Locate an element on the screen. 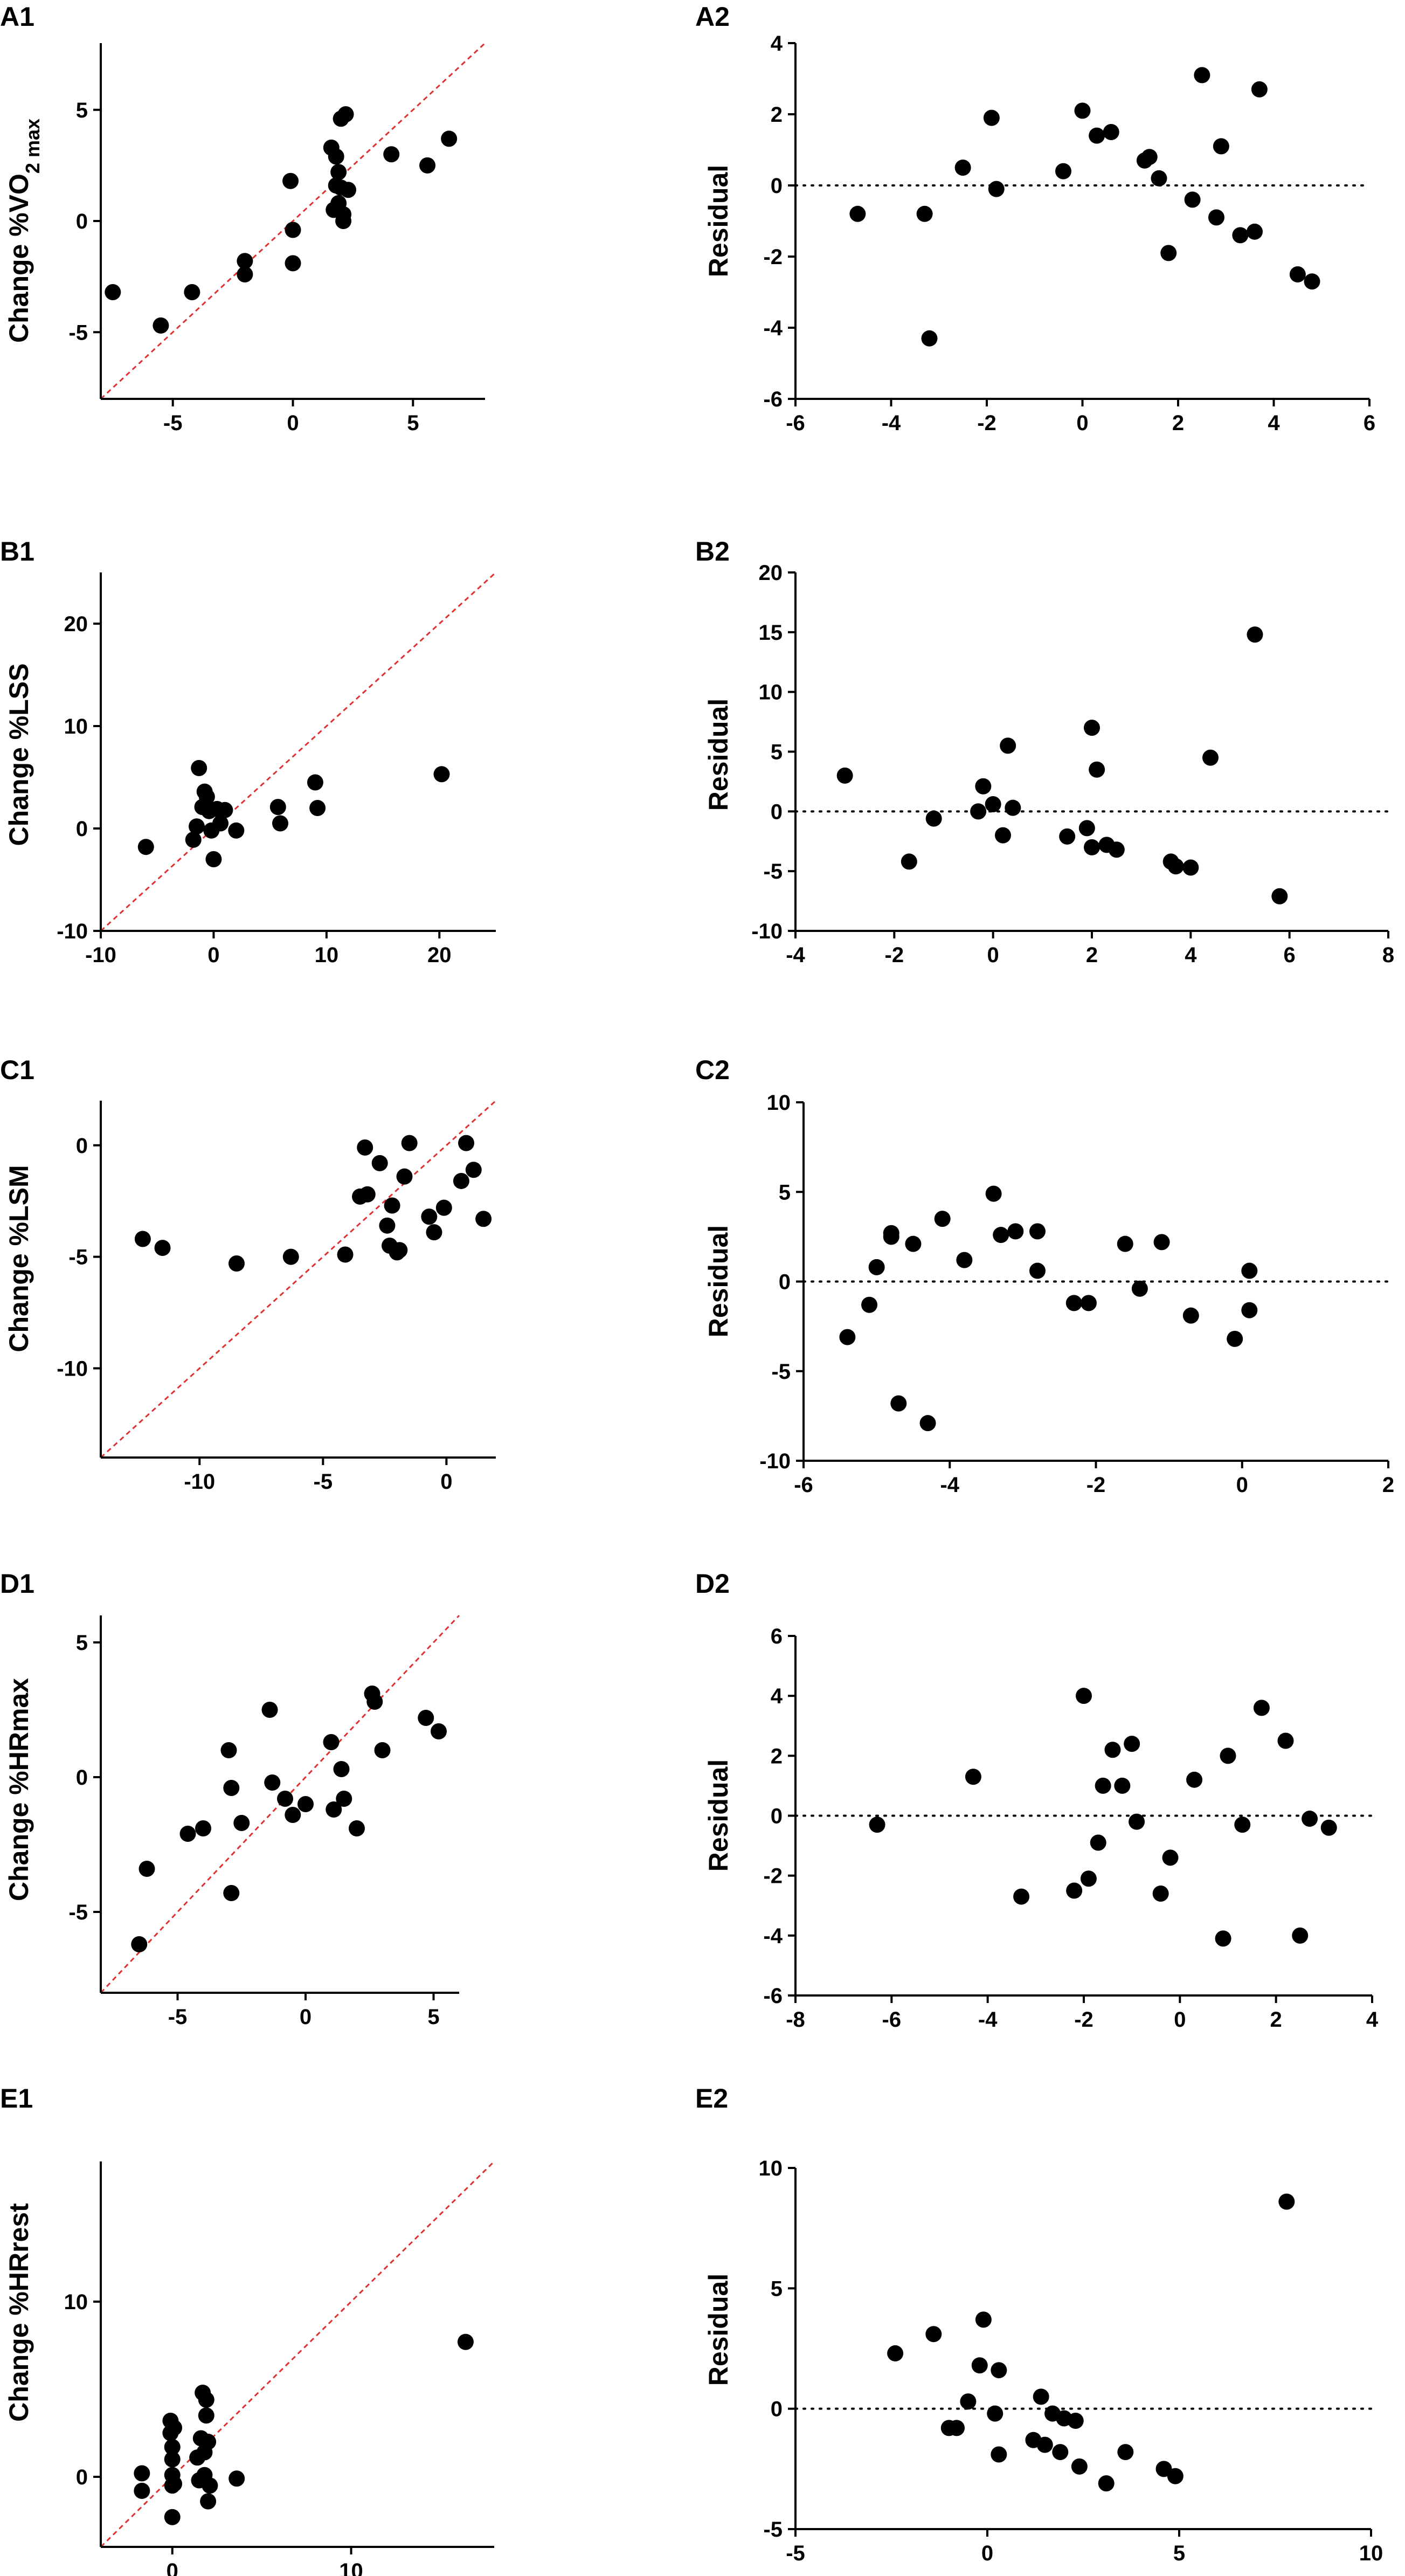  panel-d1-plot-area: -5 0 5 -5 0 5 is located at coordinates (264, 1821).